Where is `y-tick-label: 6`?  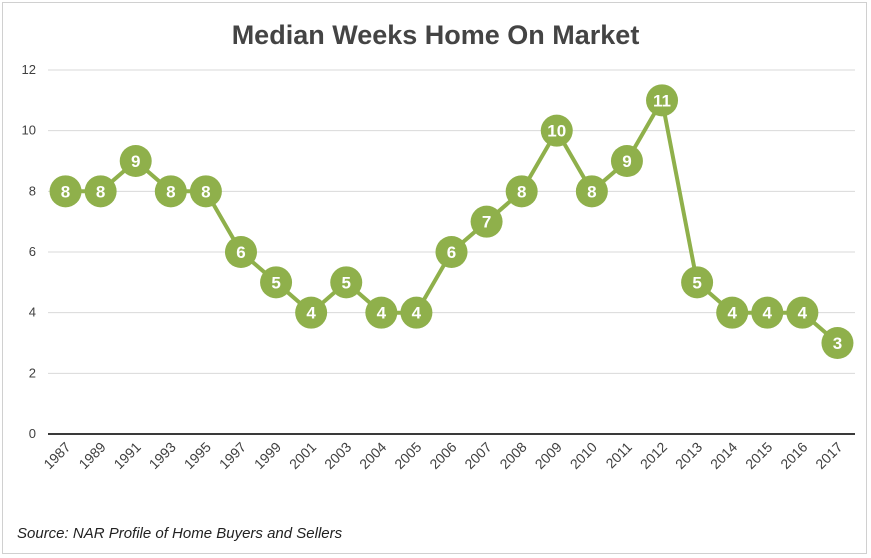 y-tick-label: 6 is located at coordinates (32, 251).